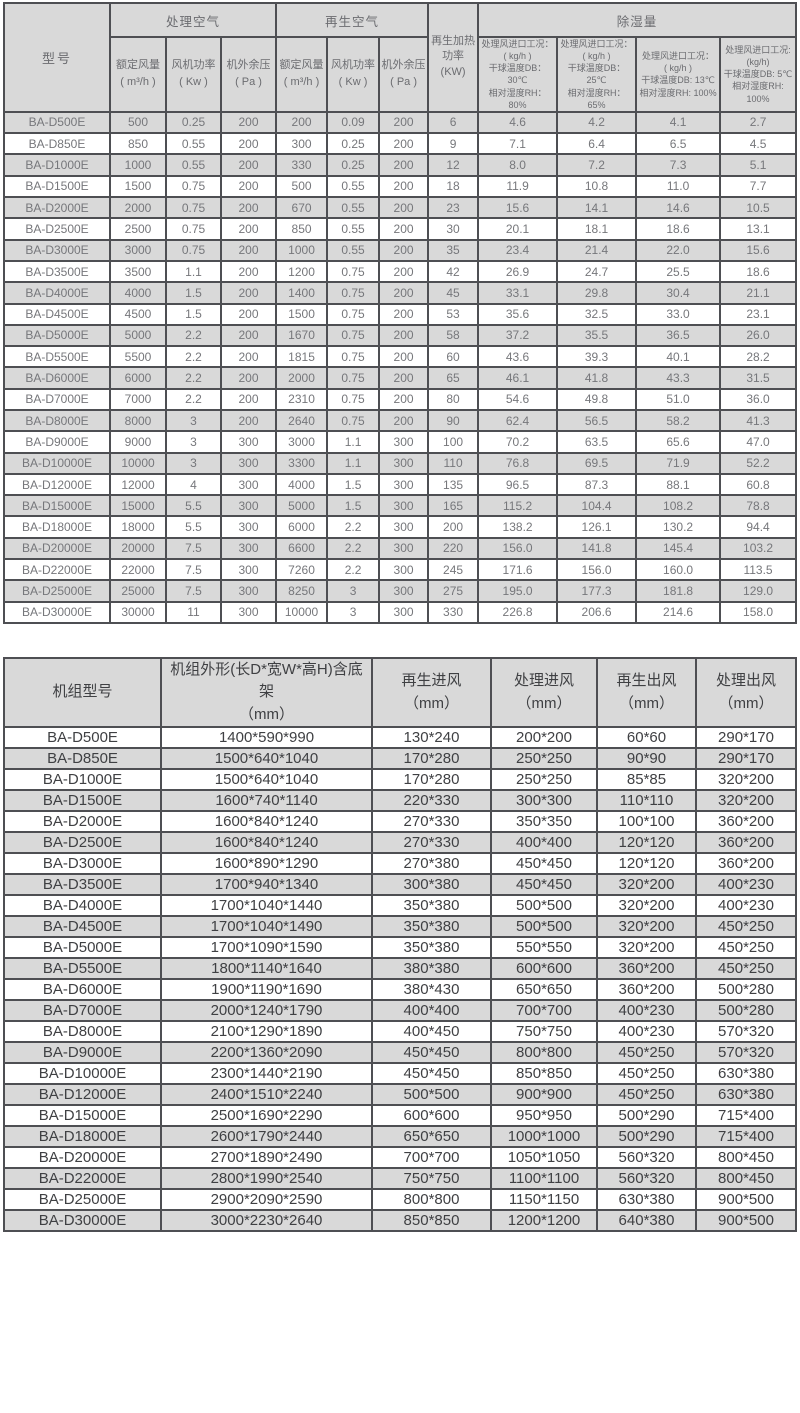 The width and height of the screenshot is (800, 1413). Describe the element at coordinates (544, 1095) in the screenshot. I see `value-cell: 900*900` at that location.